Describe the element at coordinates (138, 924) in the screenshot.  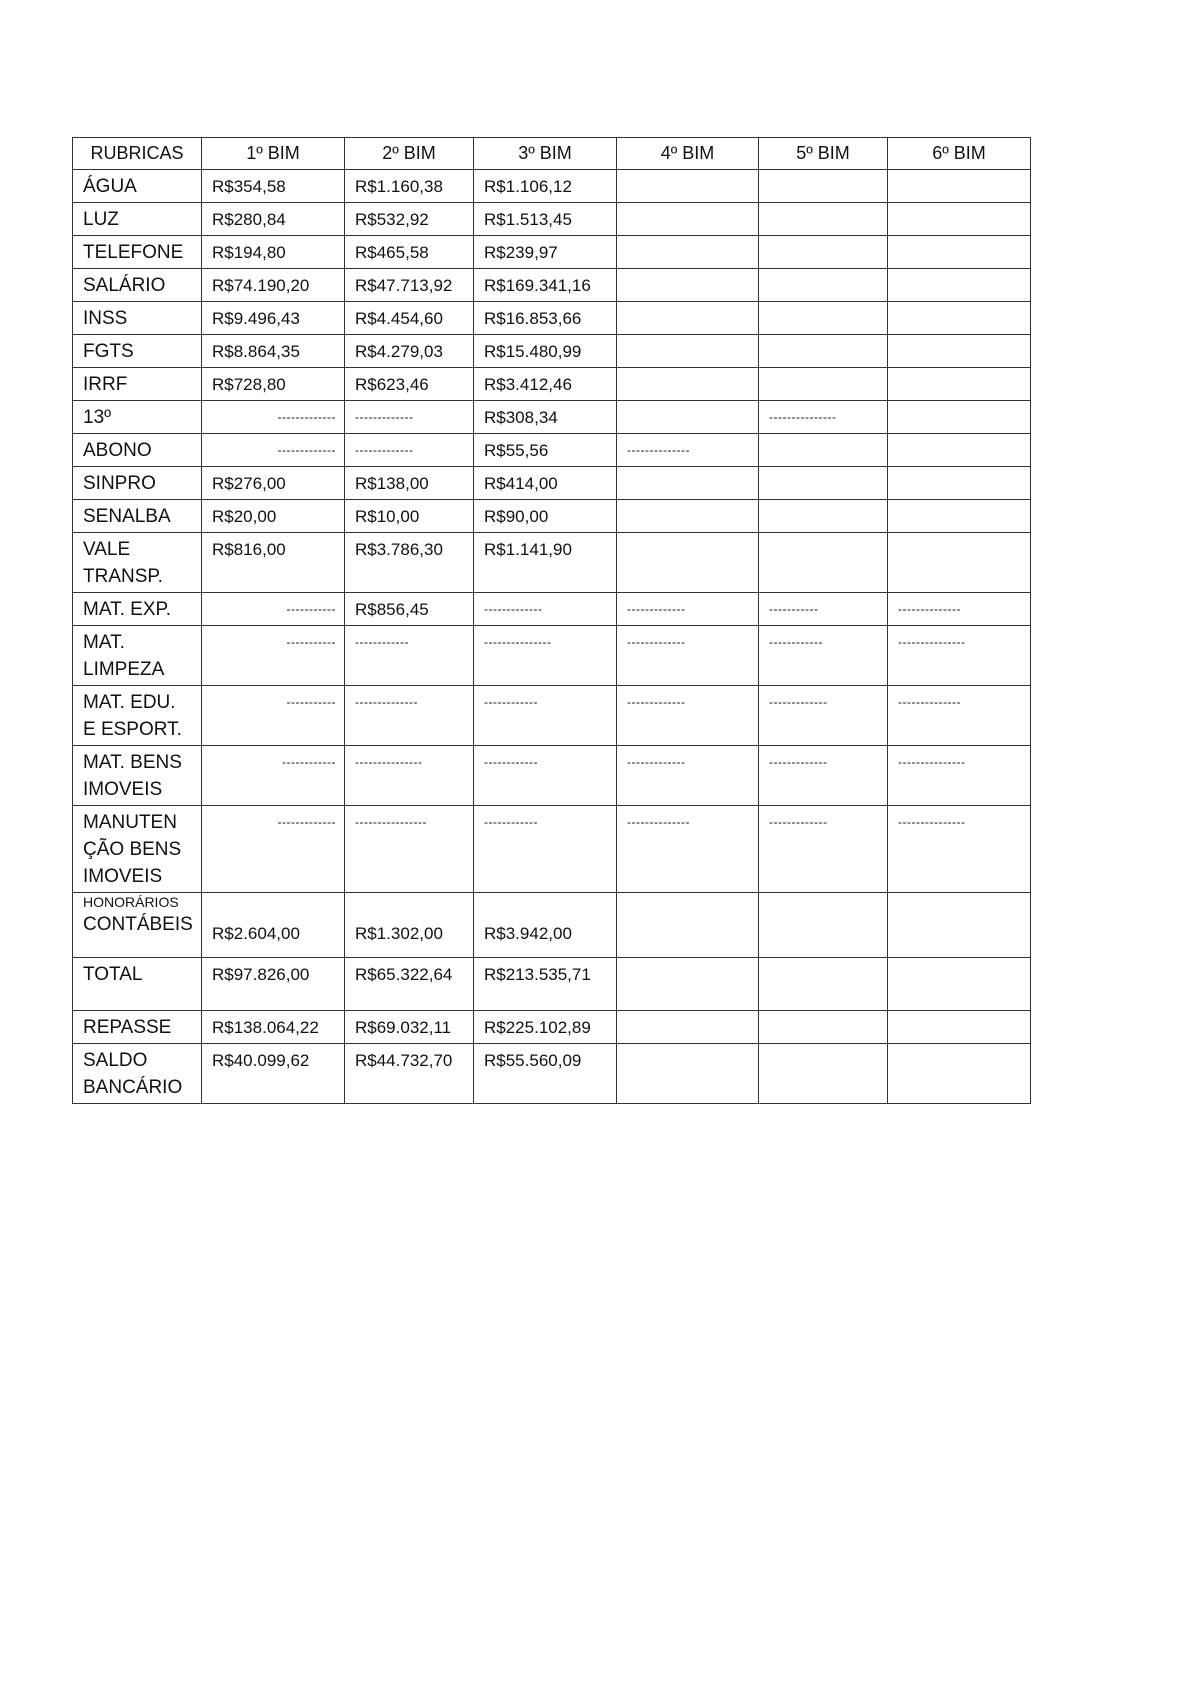
I see `row-label-main: CONTÁBEIS` at that location.